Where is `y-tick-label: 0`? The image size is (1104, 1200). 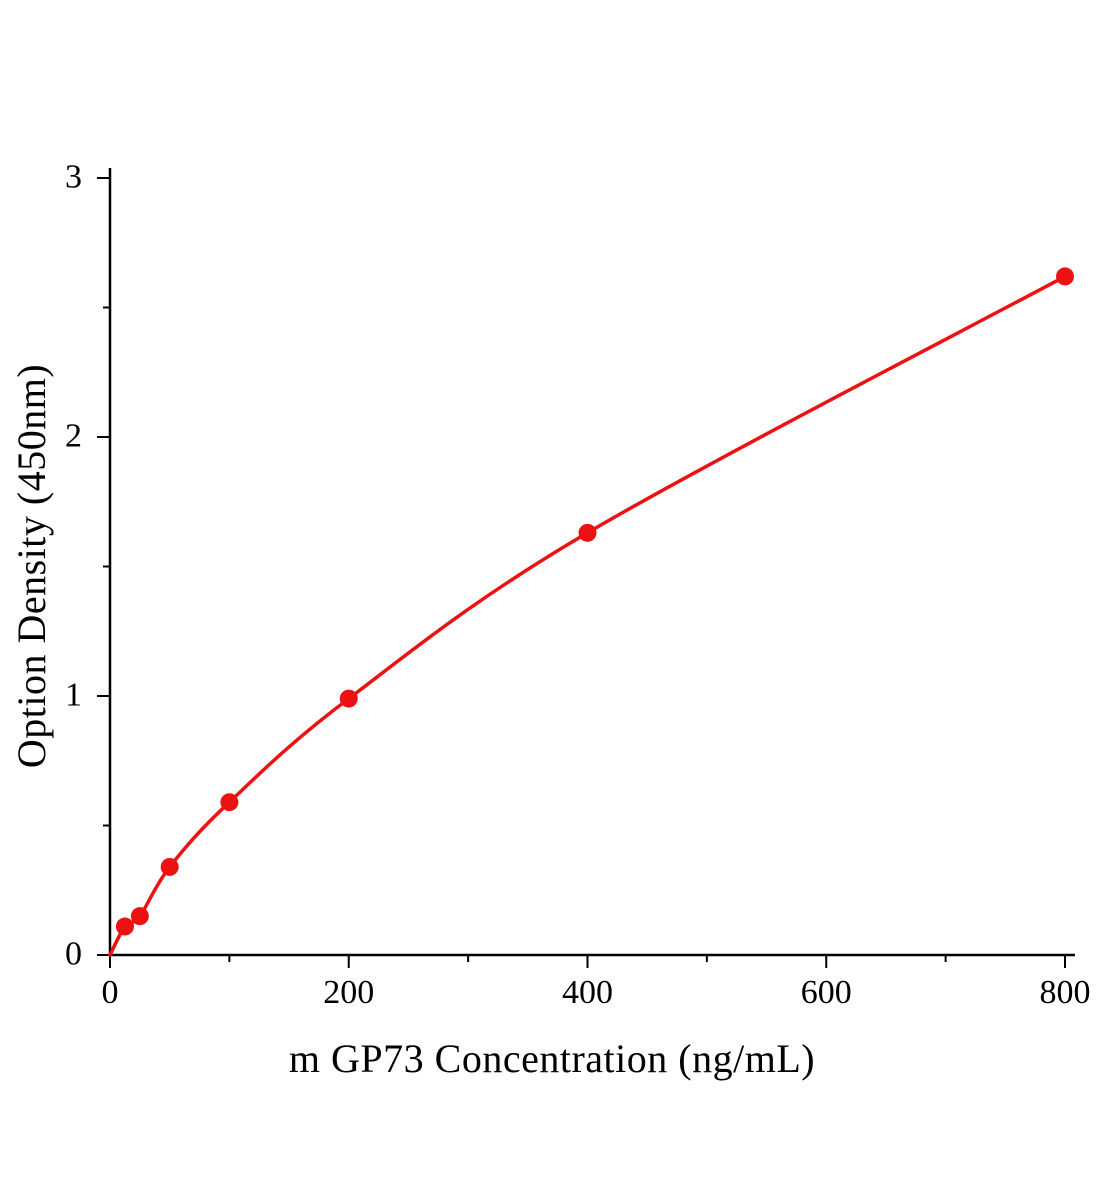
y-tick-label: 0 is located at coordinates (73, 953).